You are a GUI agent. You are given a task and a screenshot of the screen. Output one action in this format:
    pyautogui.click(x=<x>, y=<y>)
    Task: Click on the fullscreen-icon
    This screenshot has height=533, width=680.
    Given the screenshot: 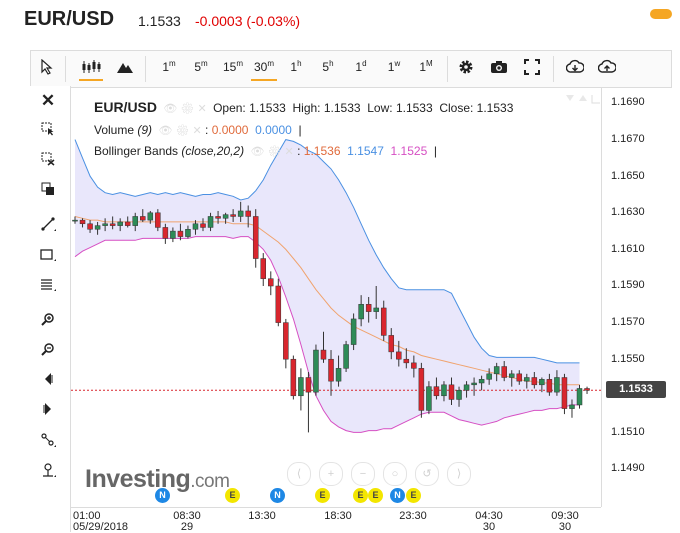 What is the action you would take?
    pyautogui.click(x=532, y=69)
    